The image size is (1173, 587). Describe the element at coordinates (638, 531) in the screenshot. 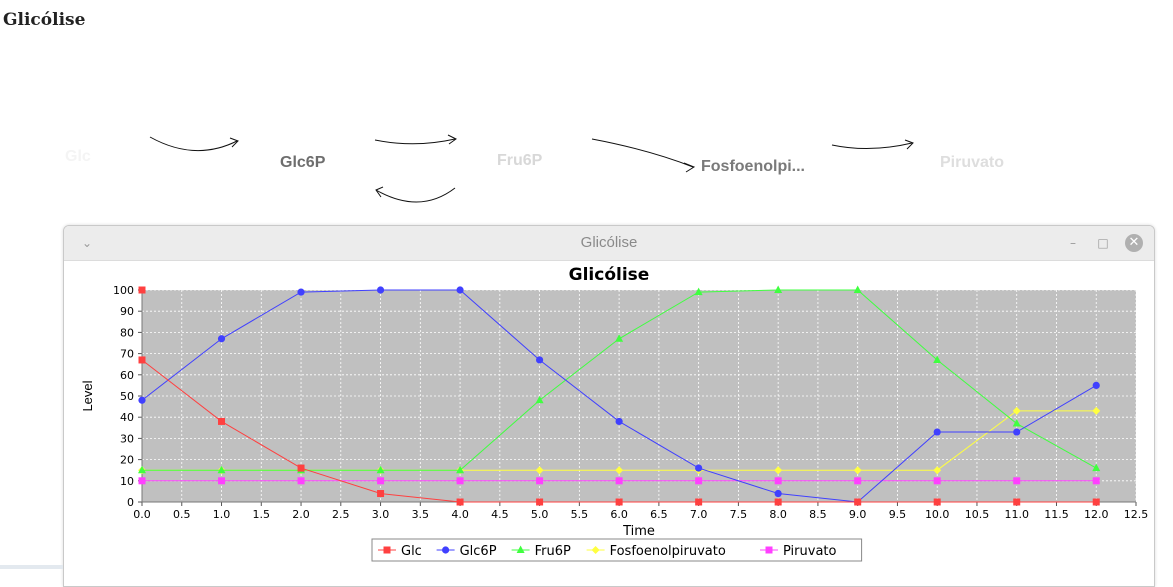

I see `x-axis-label: Time` at that location.